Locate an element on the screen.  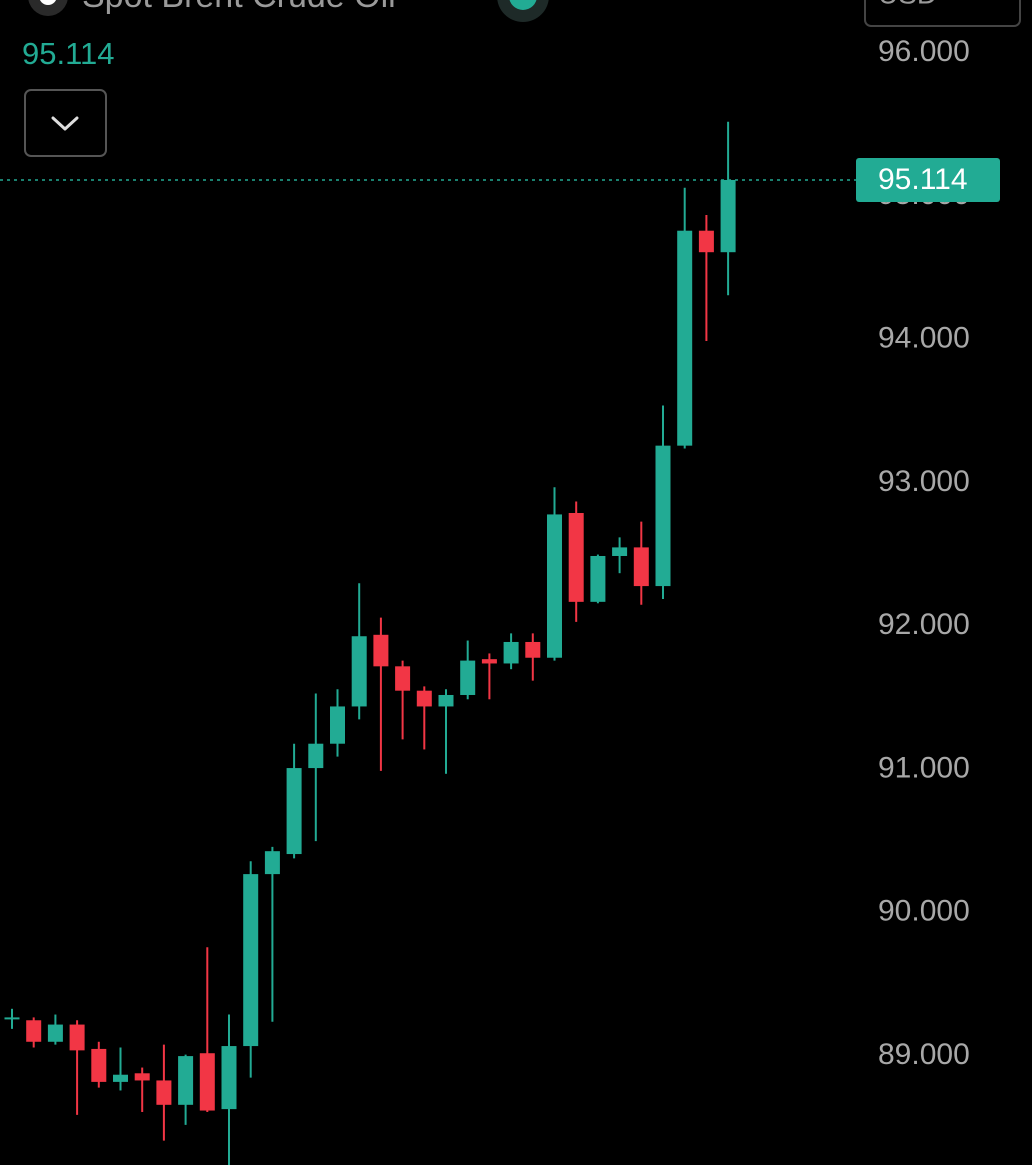
last-price-badge is located at coordinates (928, 179).